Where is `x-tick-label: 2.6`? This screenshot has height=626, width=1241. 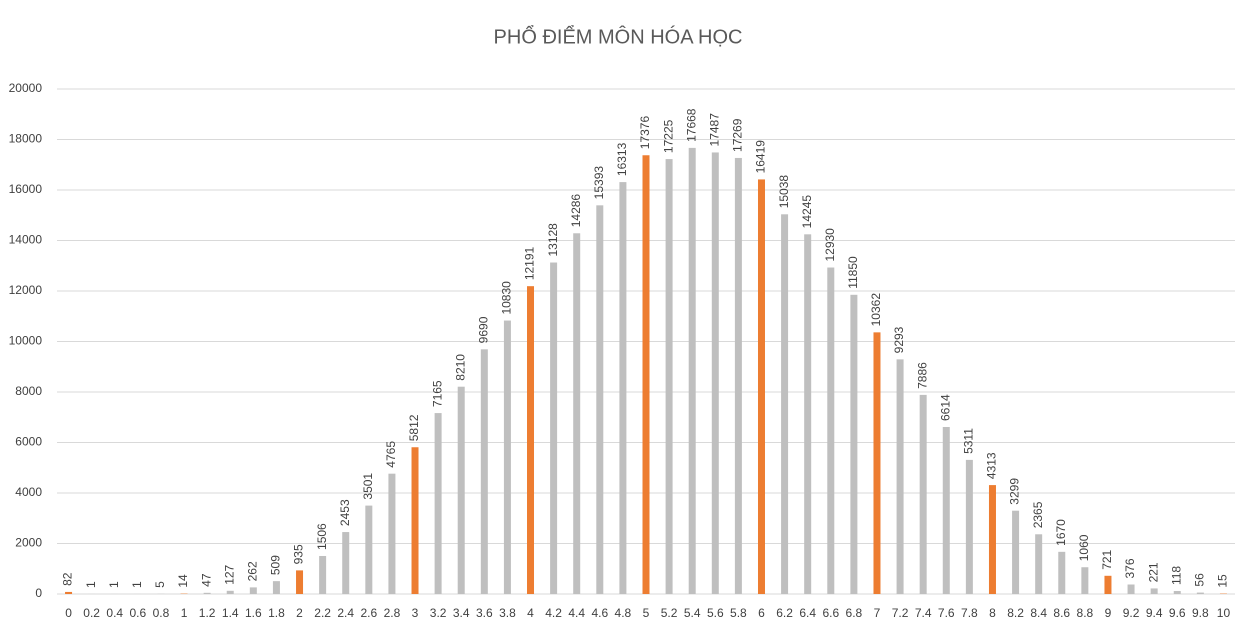 x-tick-label: 2.6 is located at coordinates (368, 613).